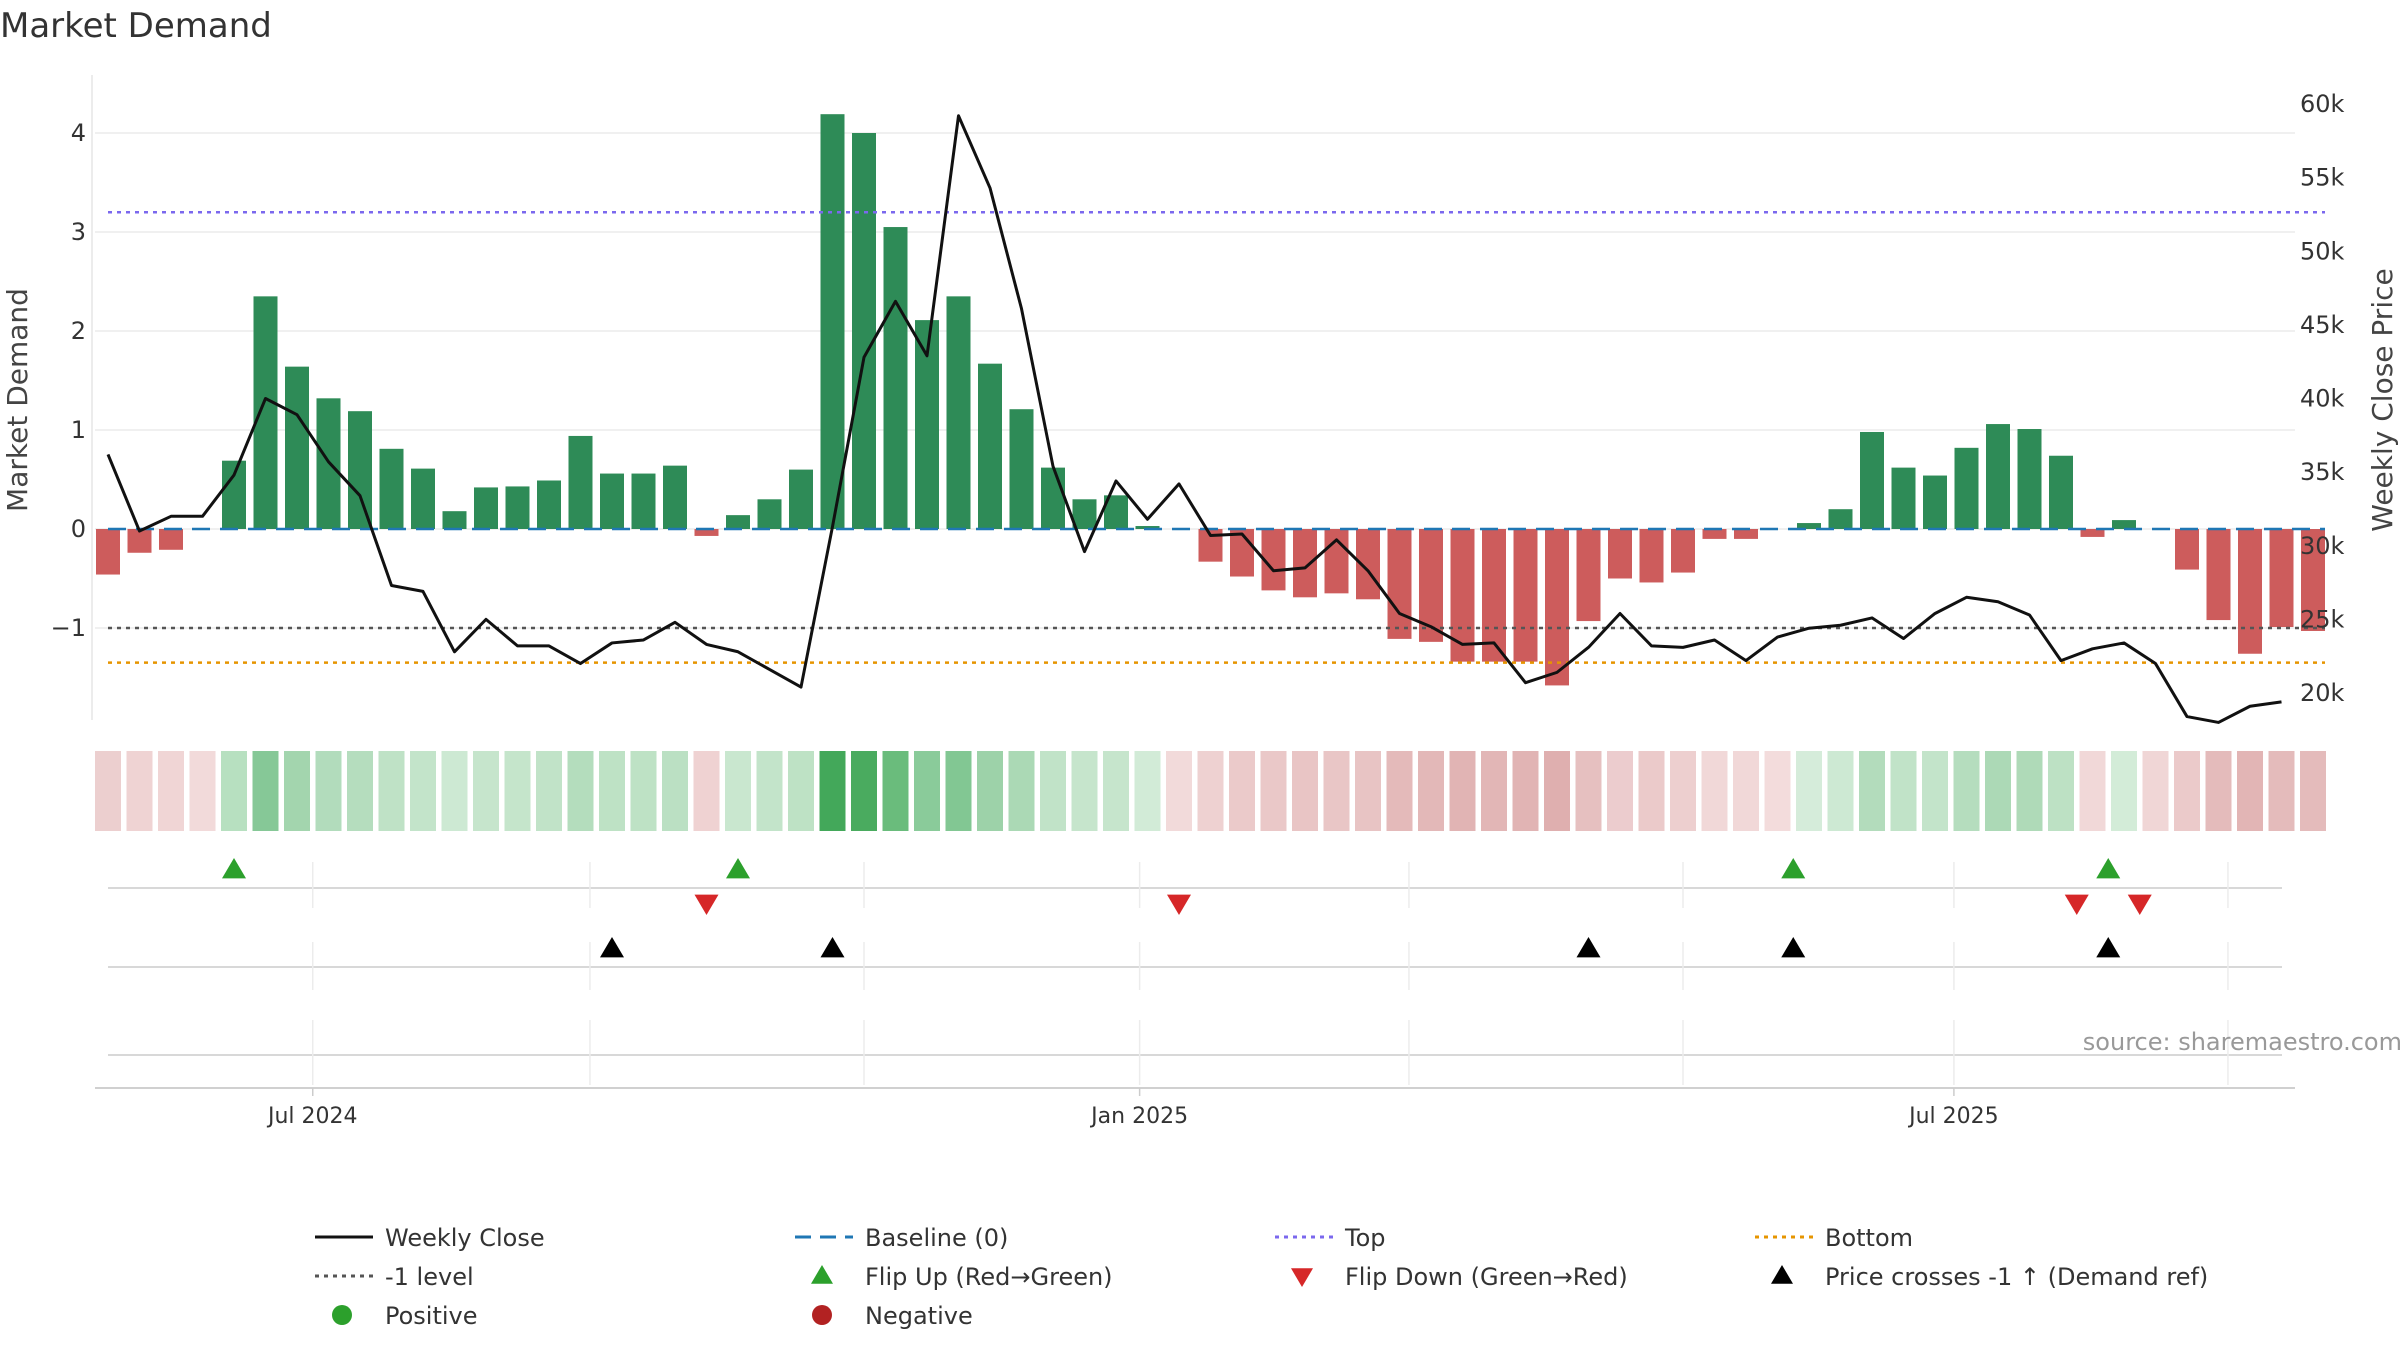 Image resolution: width=2400 pixels, height=1350 pixels. Describe the element at coordinates (2322, 619) in the screenshot. I see `right-tick-label: 25k` at that location.